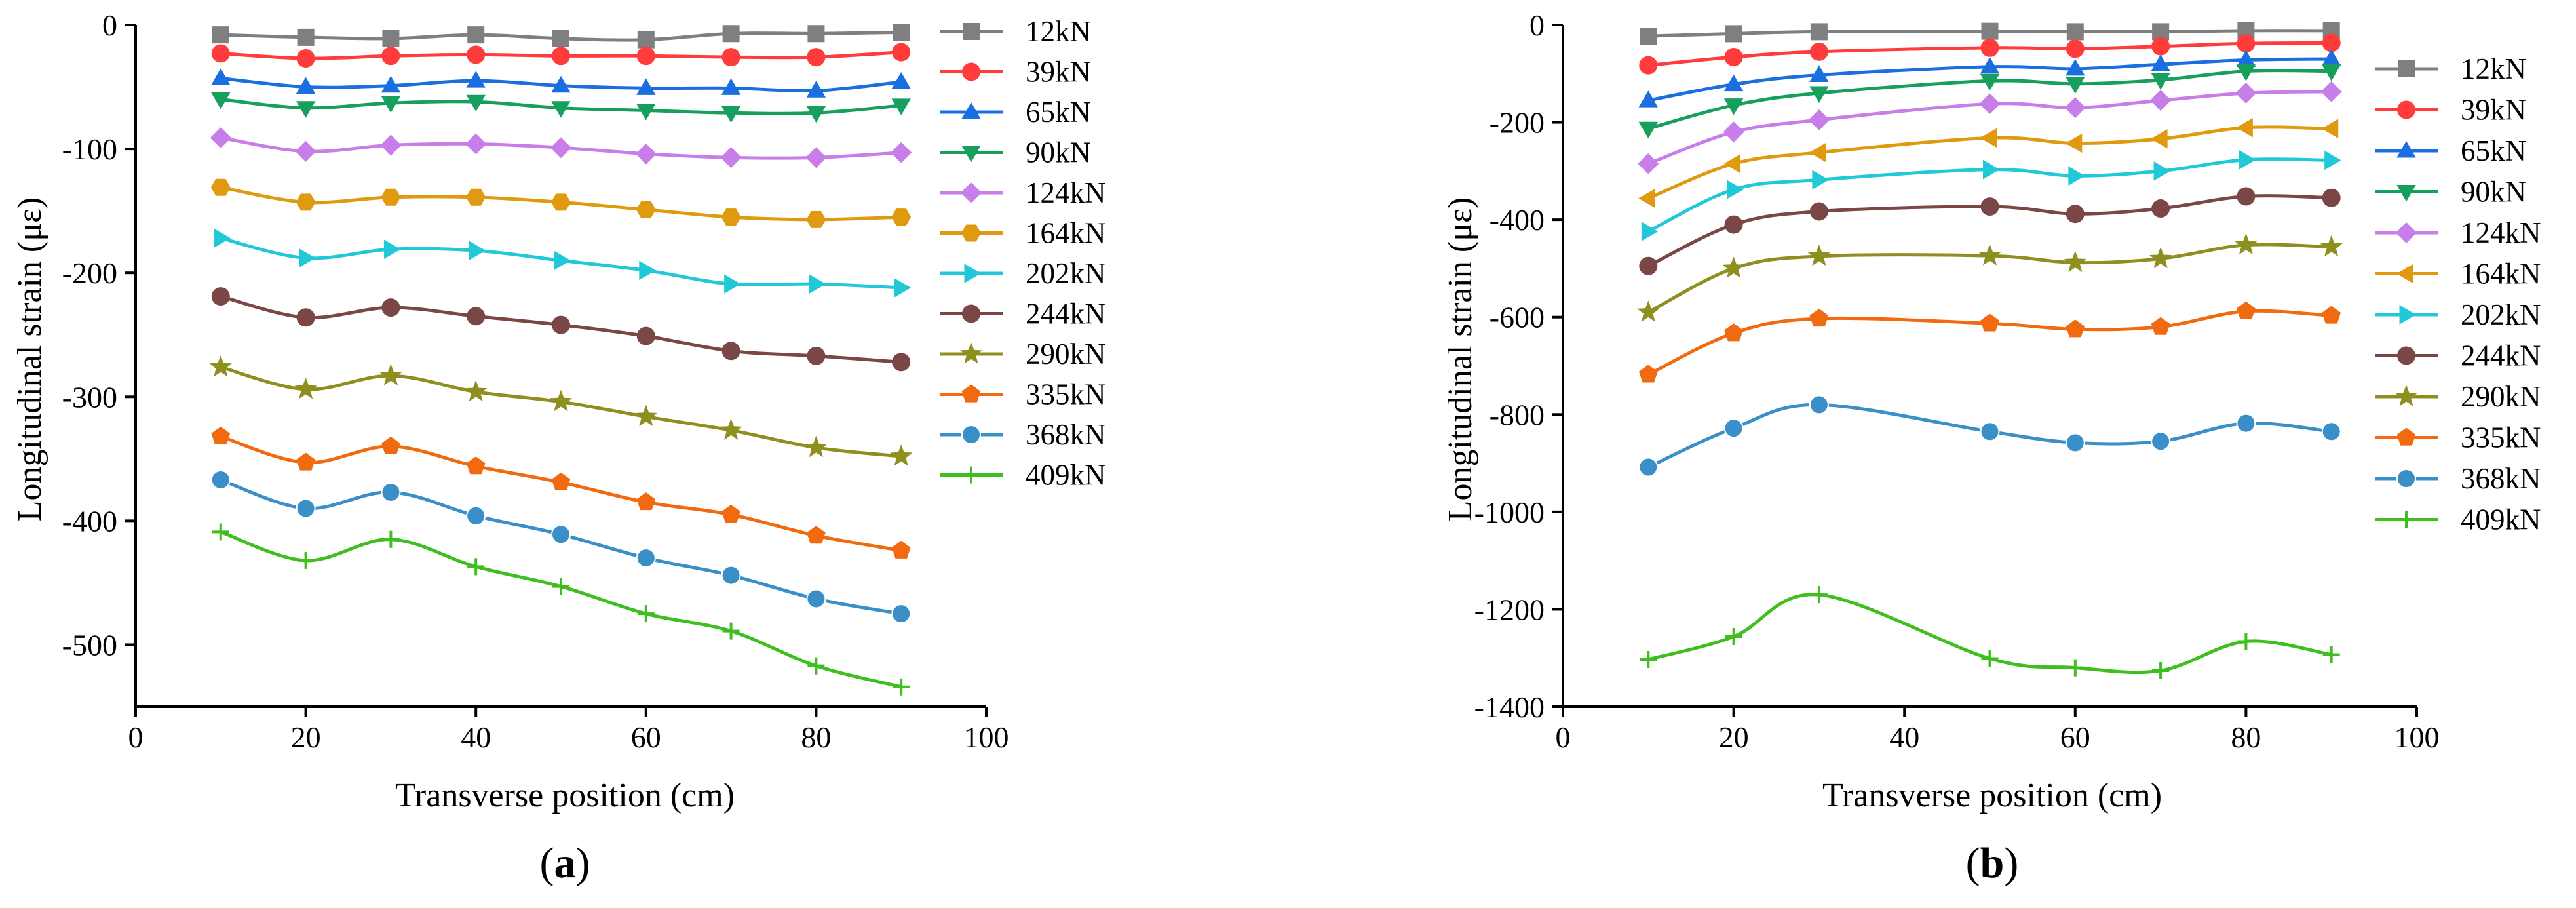 The image size is (2576, 908). What do you see at coordinates (2075, 737) in the screenshot?
I see `x-tick-label-b: 60` at bounding box center [2075, 737].